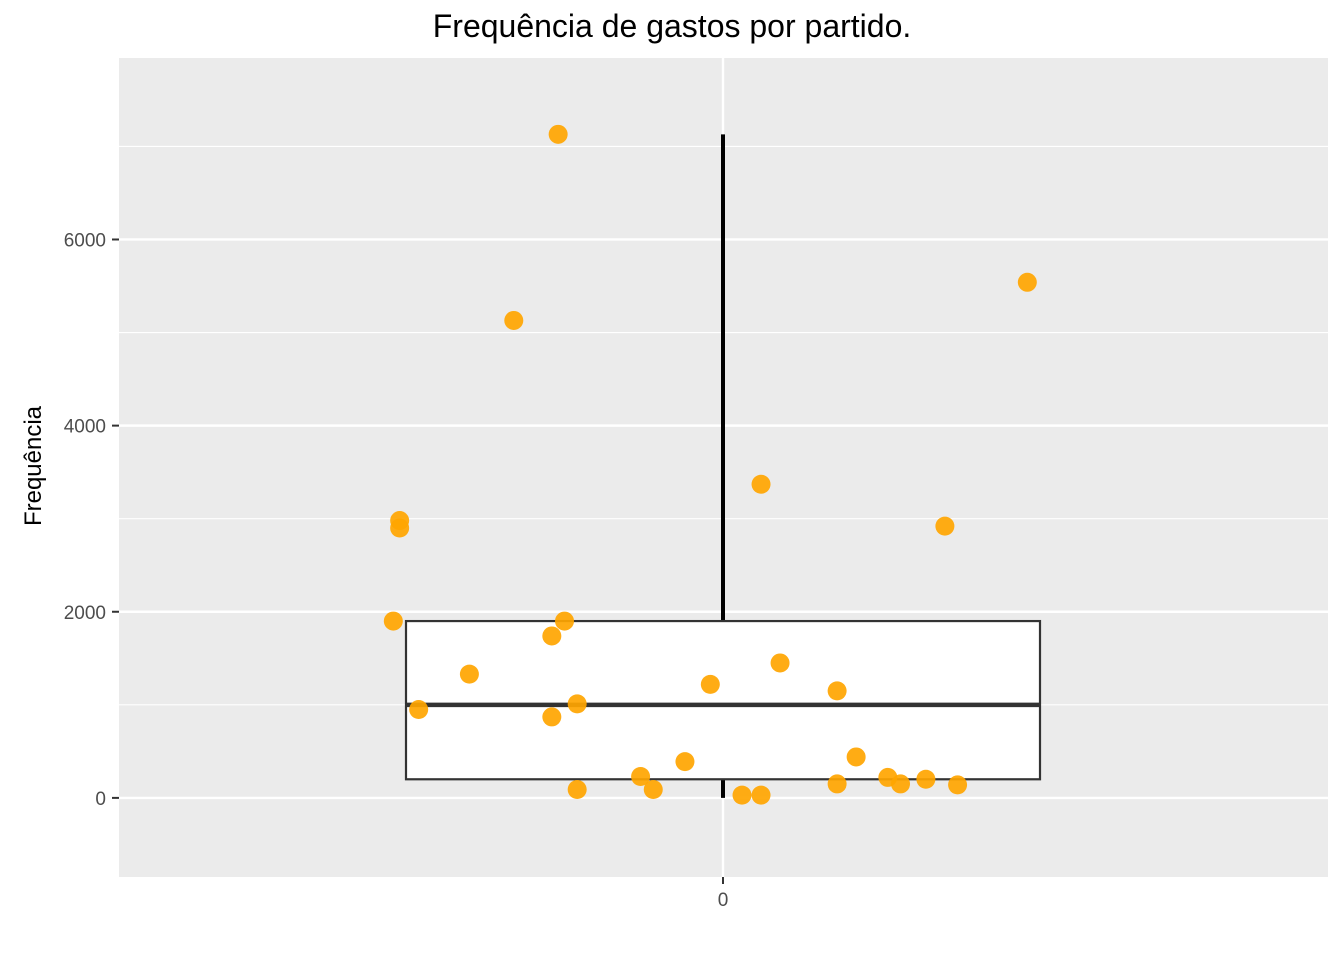 This screenshot has height=960, width=1344. What do you see at coordinates (723, 900) in the screenshot?
I see `x-tick-label: 0` at bounding box center [723, 900].